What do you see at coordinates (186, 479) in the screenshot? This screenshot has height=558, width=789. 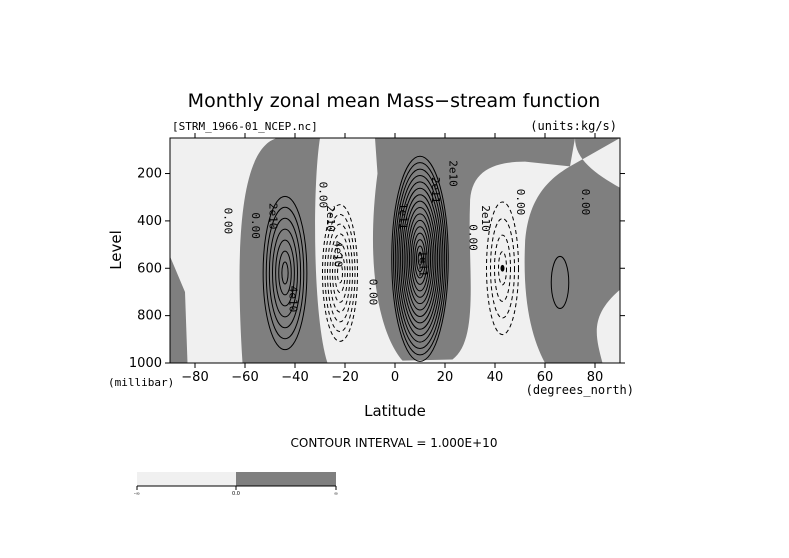 I see `colorbar-negative-swatch` at bounding box center [186, 479].